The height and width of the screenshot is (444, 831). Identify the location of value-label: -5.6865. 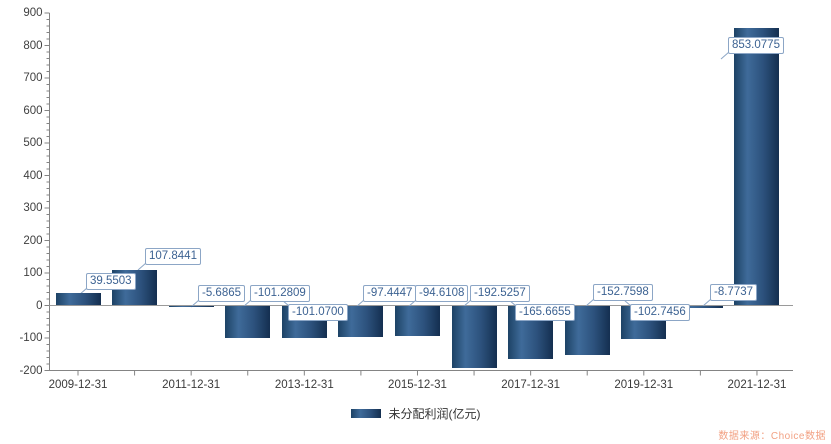
(222, 293).